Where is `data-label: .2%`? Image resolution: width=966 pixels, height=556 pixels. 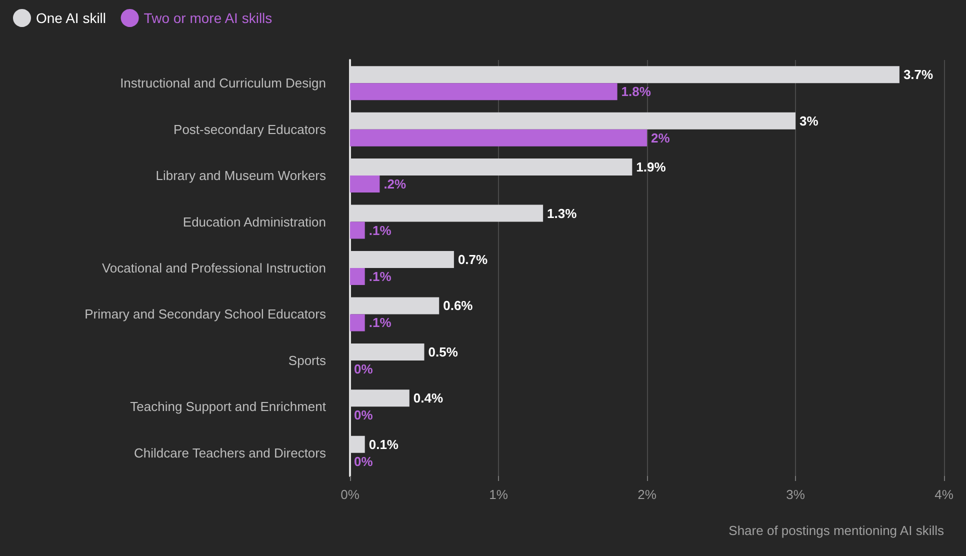
data-label: .2% is located at coordinates (395, 184).